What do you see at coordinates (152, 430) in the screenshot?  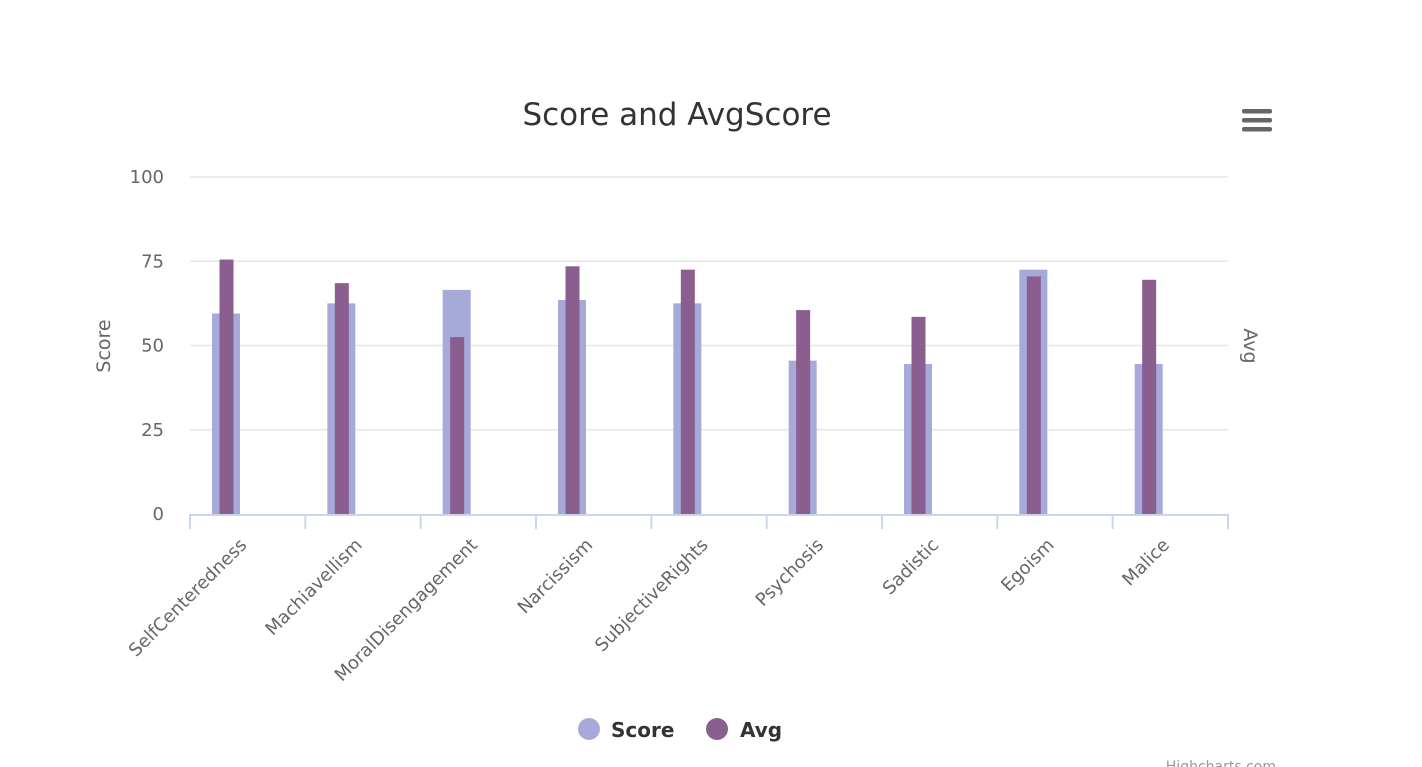 I see `y-tick-label: 25` at bounding box center [152, 430].